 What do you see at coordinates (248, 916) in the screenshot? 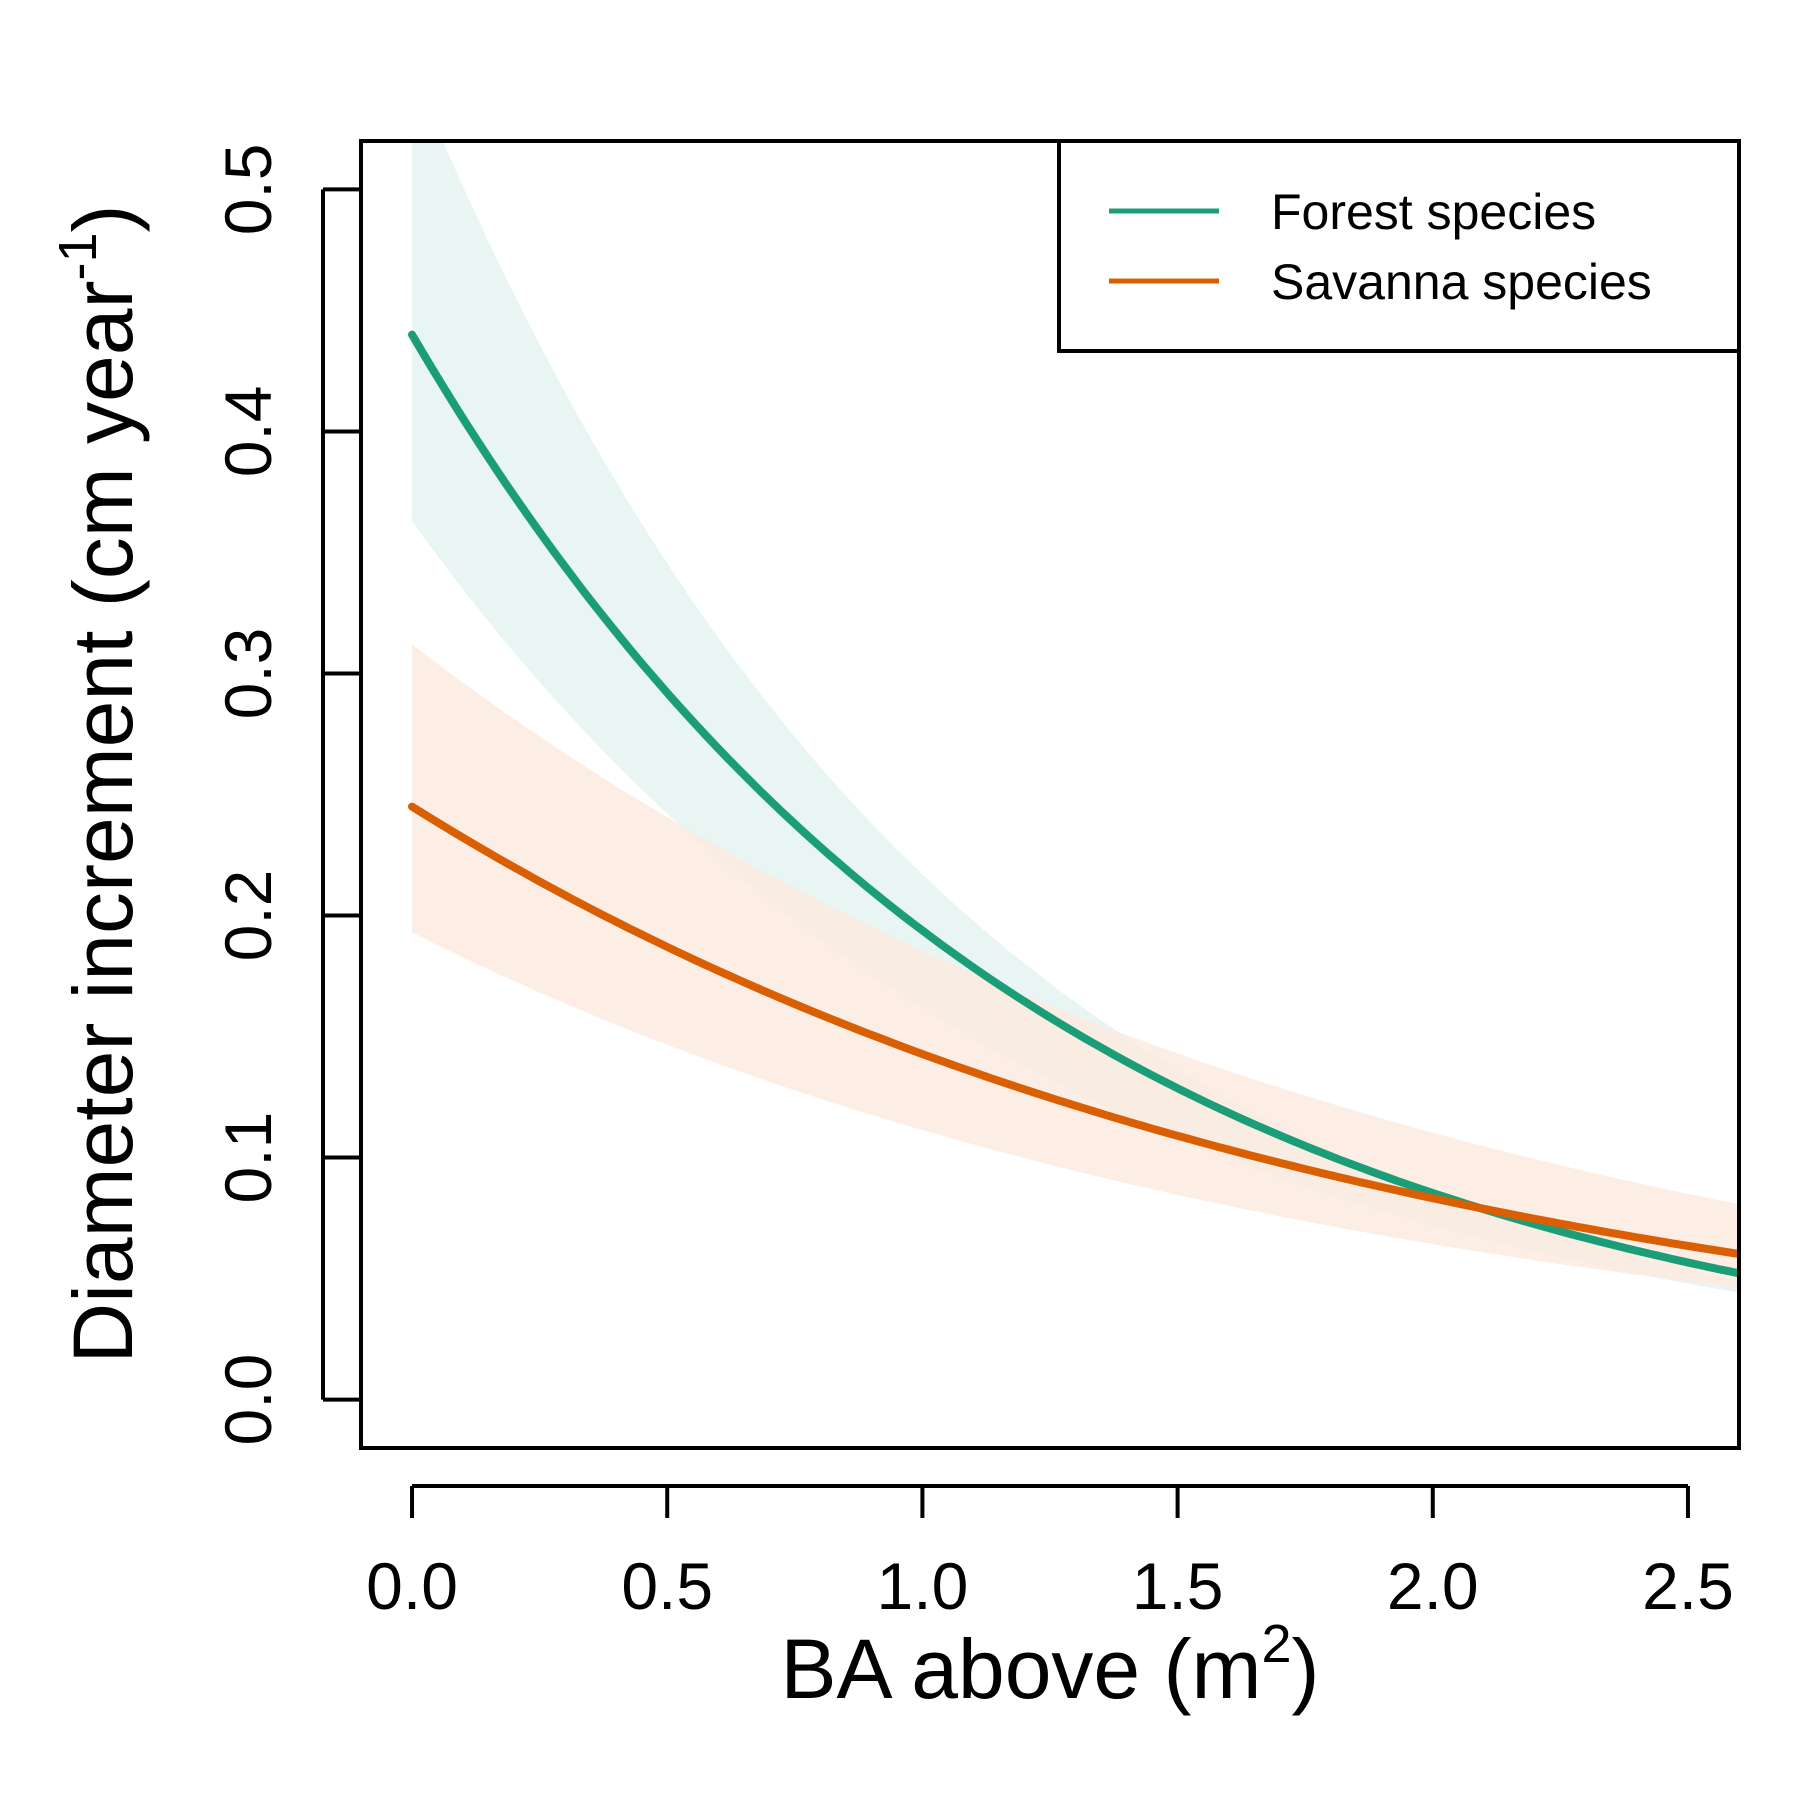
I see `y-tick-label: 0.2` at bounding box center [248, 916].